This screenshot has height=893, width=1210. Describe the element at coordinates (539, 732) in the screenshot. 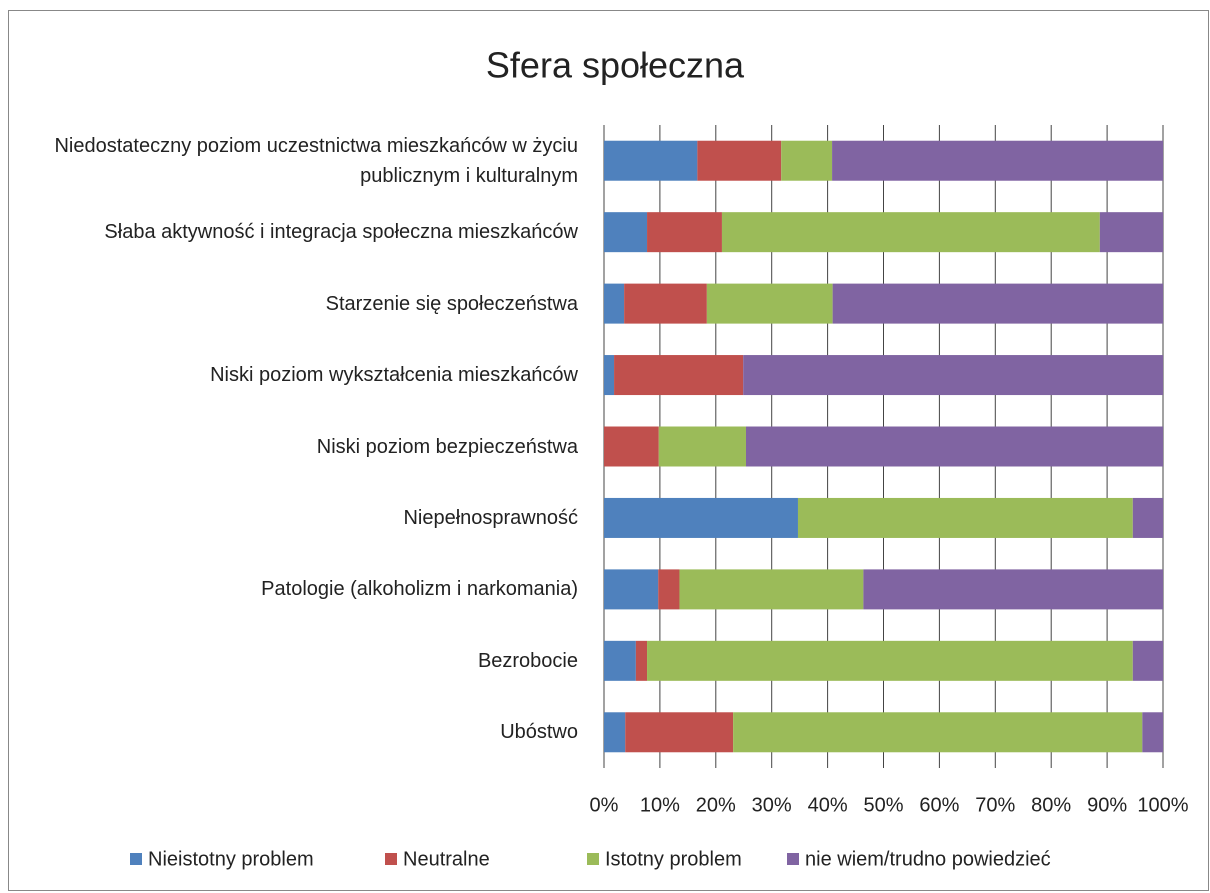

I see `y-tick-label: Ubóstwo` at that location.